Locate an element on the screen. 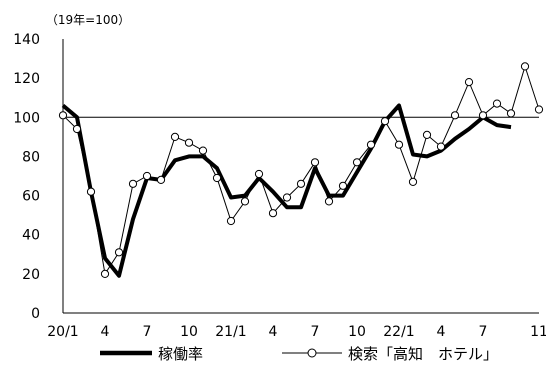 This screenshot has height=365, width=546. x-tick-label: 11 is located at coordinates (538, 332).